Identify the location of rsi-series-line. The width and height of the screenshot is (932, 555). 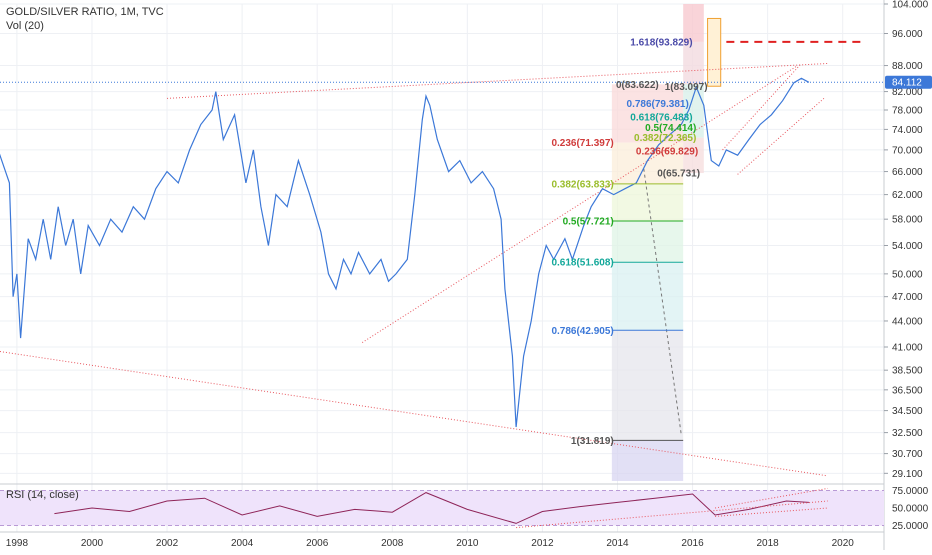
(431, 508).